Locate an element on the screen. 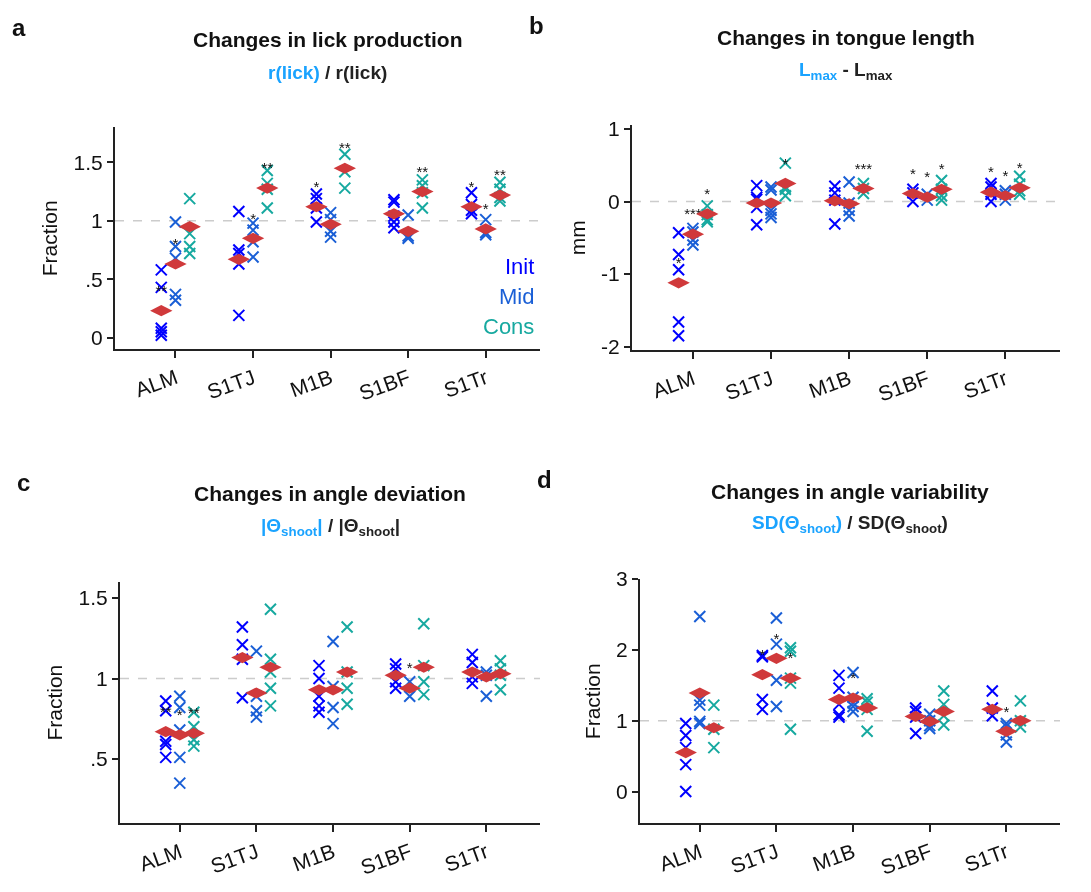  chart-subtitle: r(lick) / r(lick) is located at coordinates (328, 72).